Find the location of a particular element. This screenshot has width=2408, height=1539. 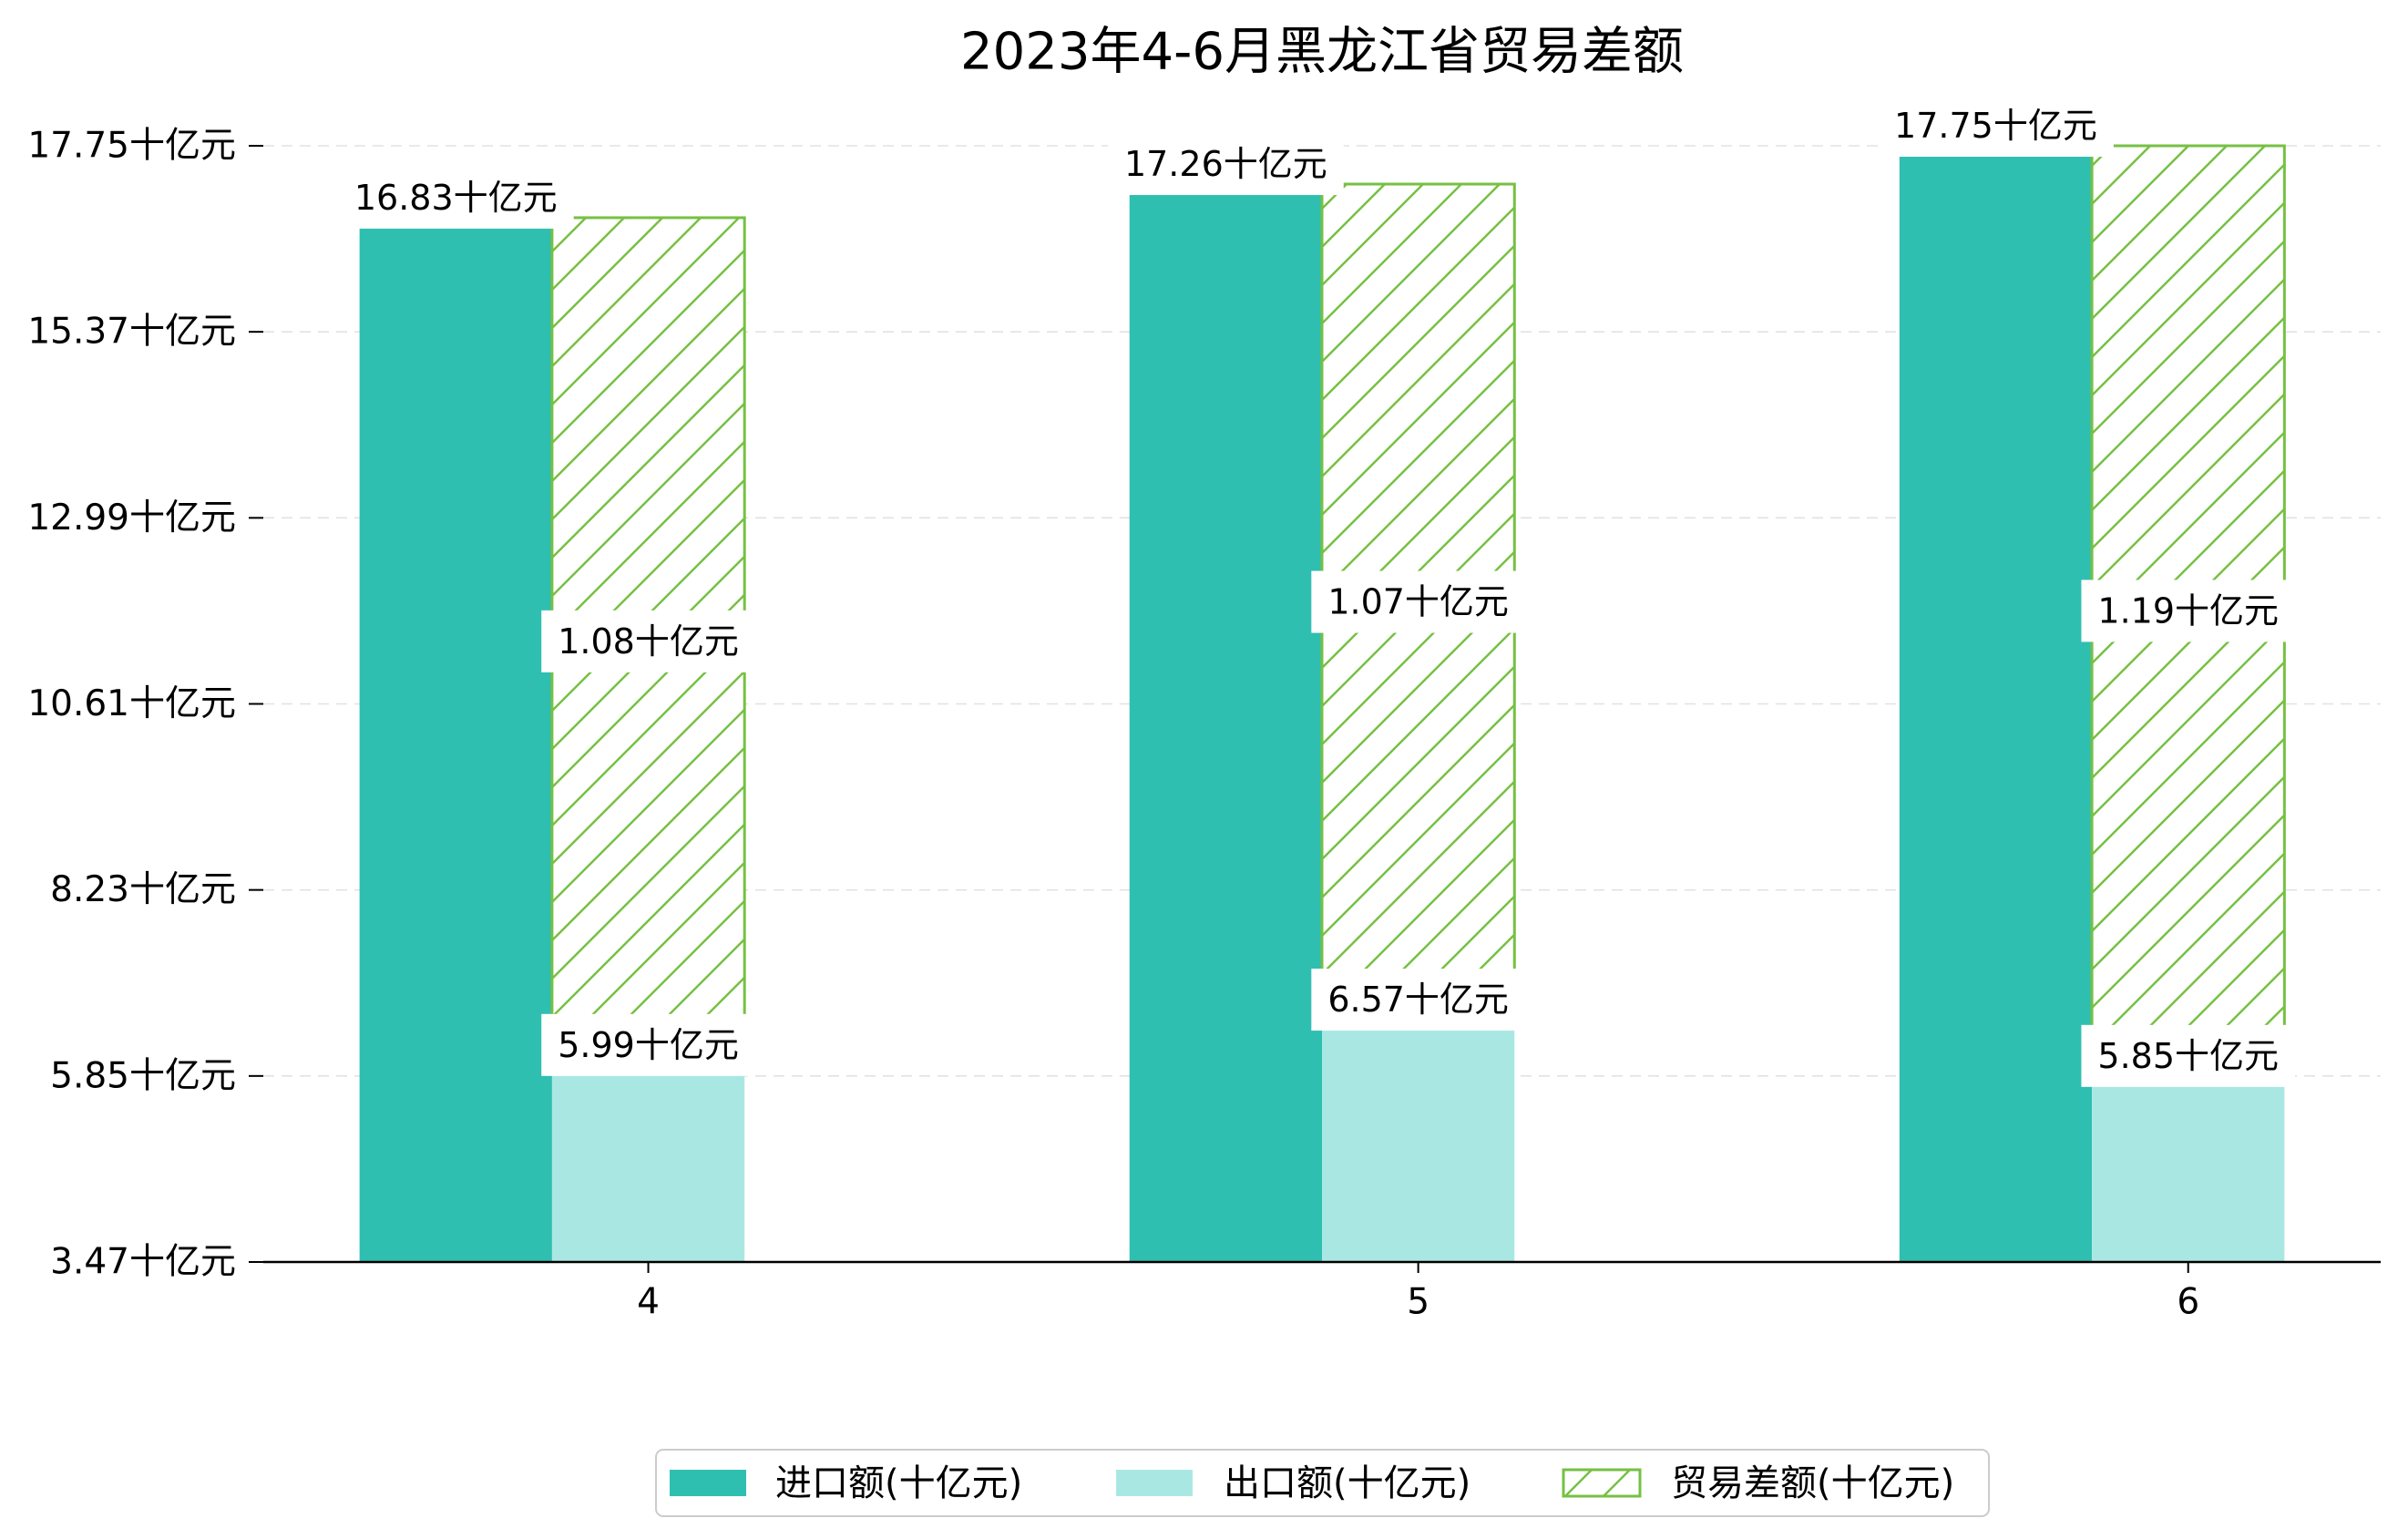

x-tick-label: 6 is located at coordinates (2188, 1302).